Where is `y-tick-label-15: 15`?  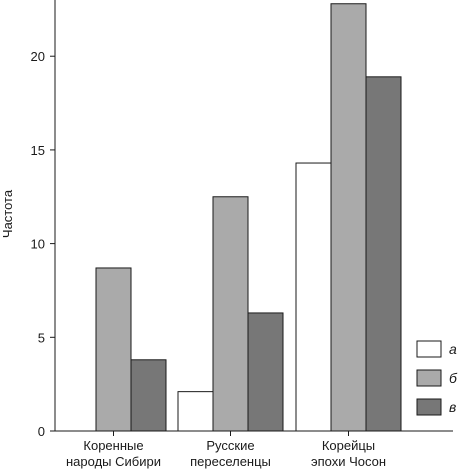 y-tick-label-15: 15 is located at coordinates (38, 150).